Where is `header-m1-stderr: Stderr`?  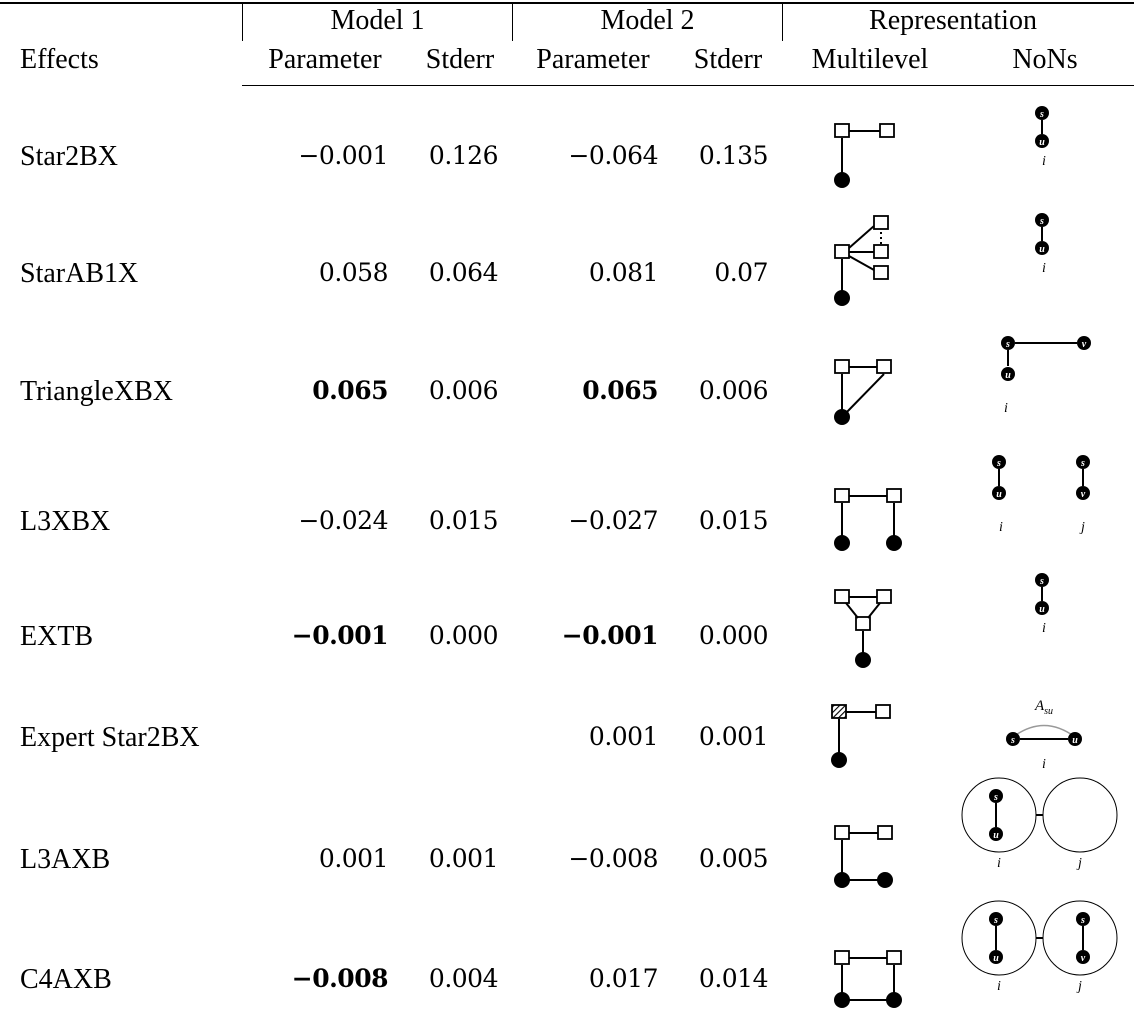
header-m1-stderr: Stderr is located at coordinates (460, 59).